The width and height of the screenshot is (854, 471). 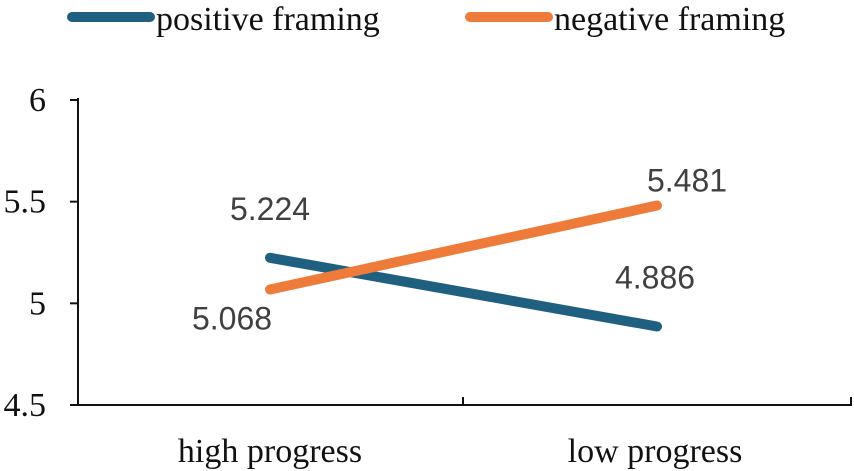 I want to click on legend: positive framing negative framing, so click(x=426, y=19).